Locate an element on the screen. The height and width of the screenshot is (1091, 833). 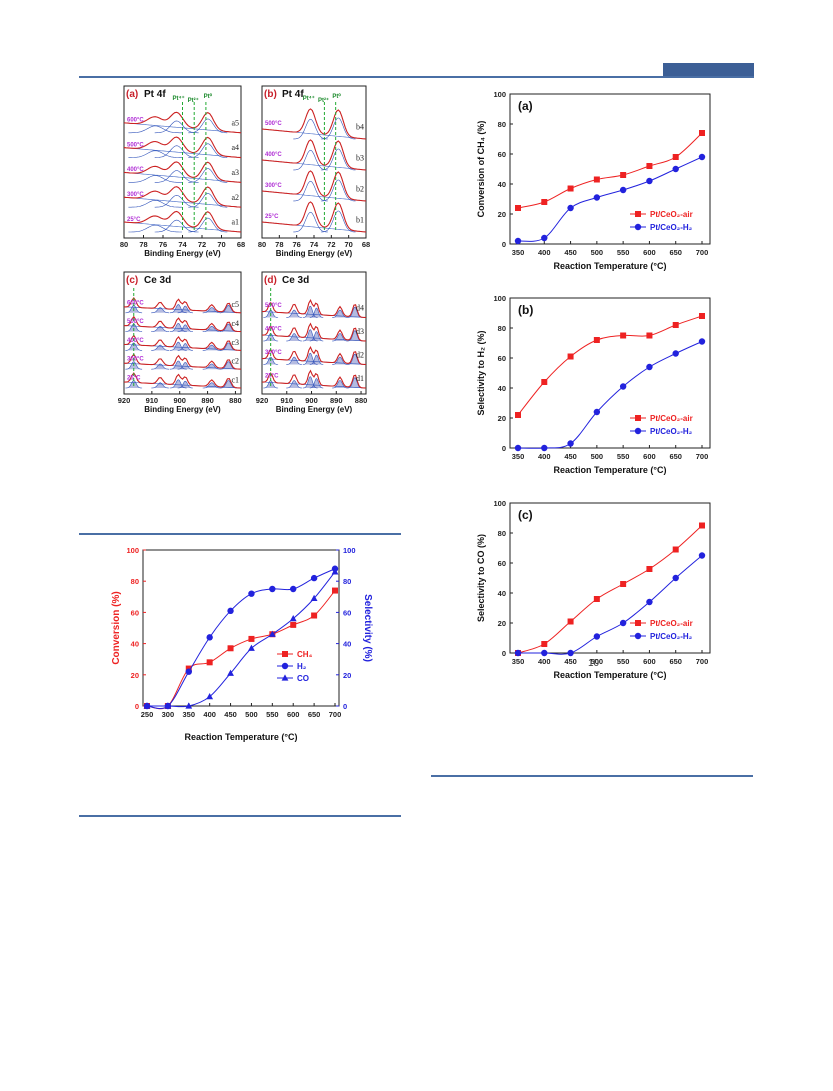
trace-label: c5 is located at coordinates (235, 304).